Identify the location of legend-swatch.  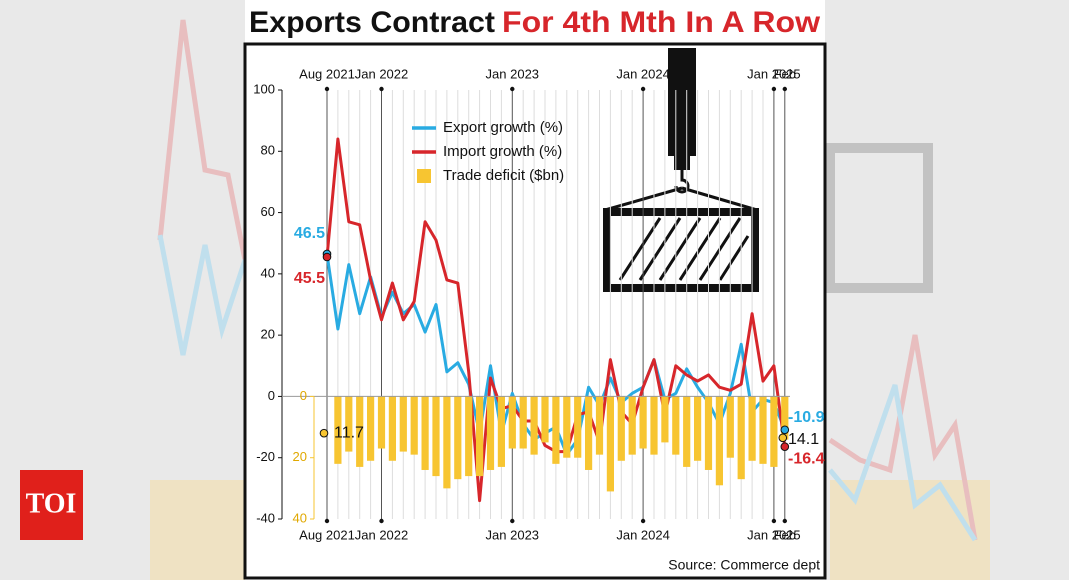
(424, 176).